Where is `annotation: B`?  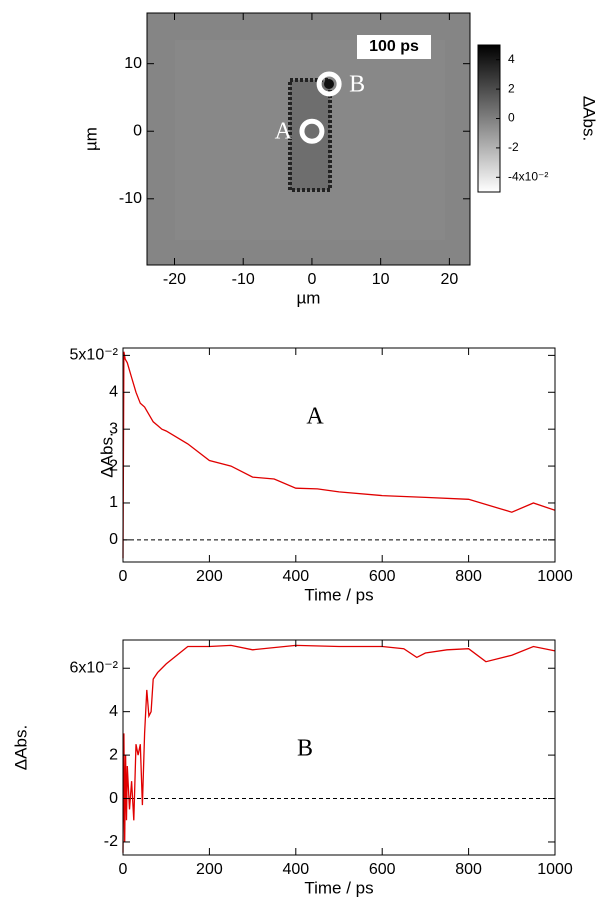
annotation: B is located at coordinates (305, 749).